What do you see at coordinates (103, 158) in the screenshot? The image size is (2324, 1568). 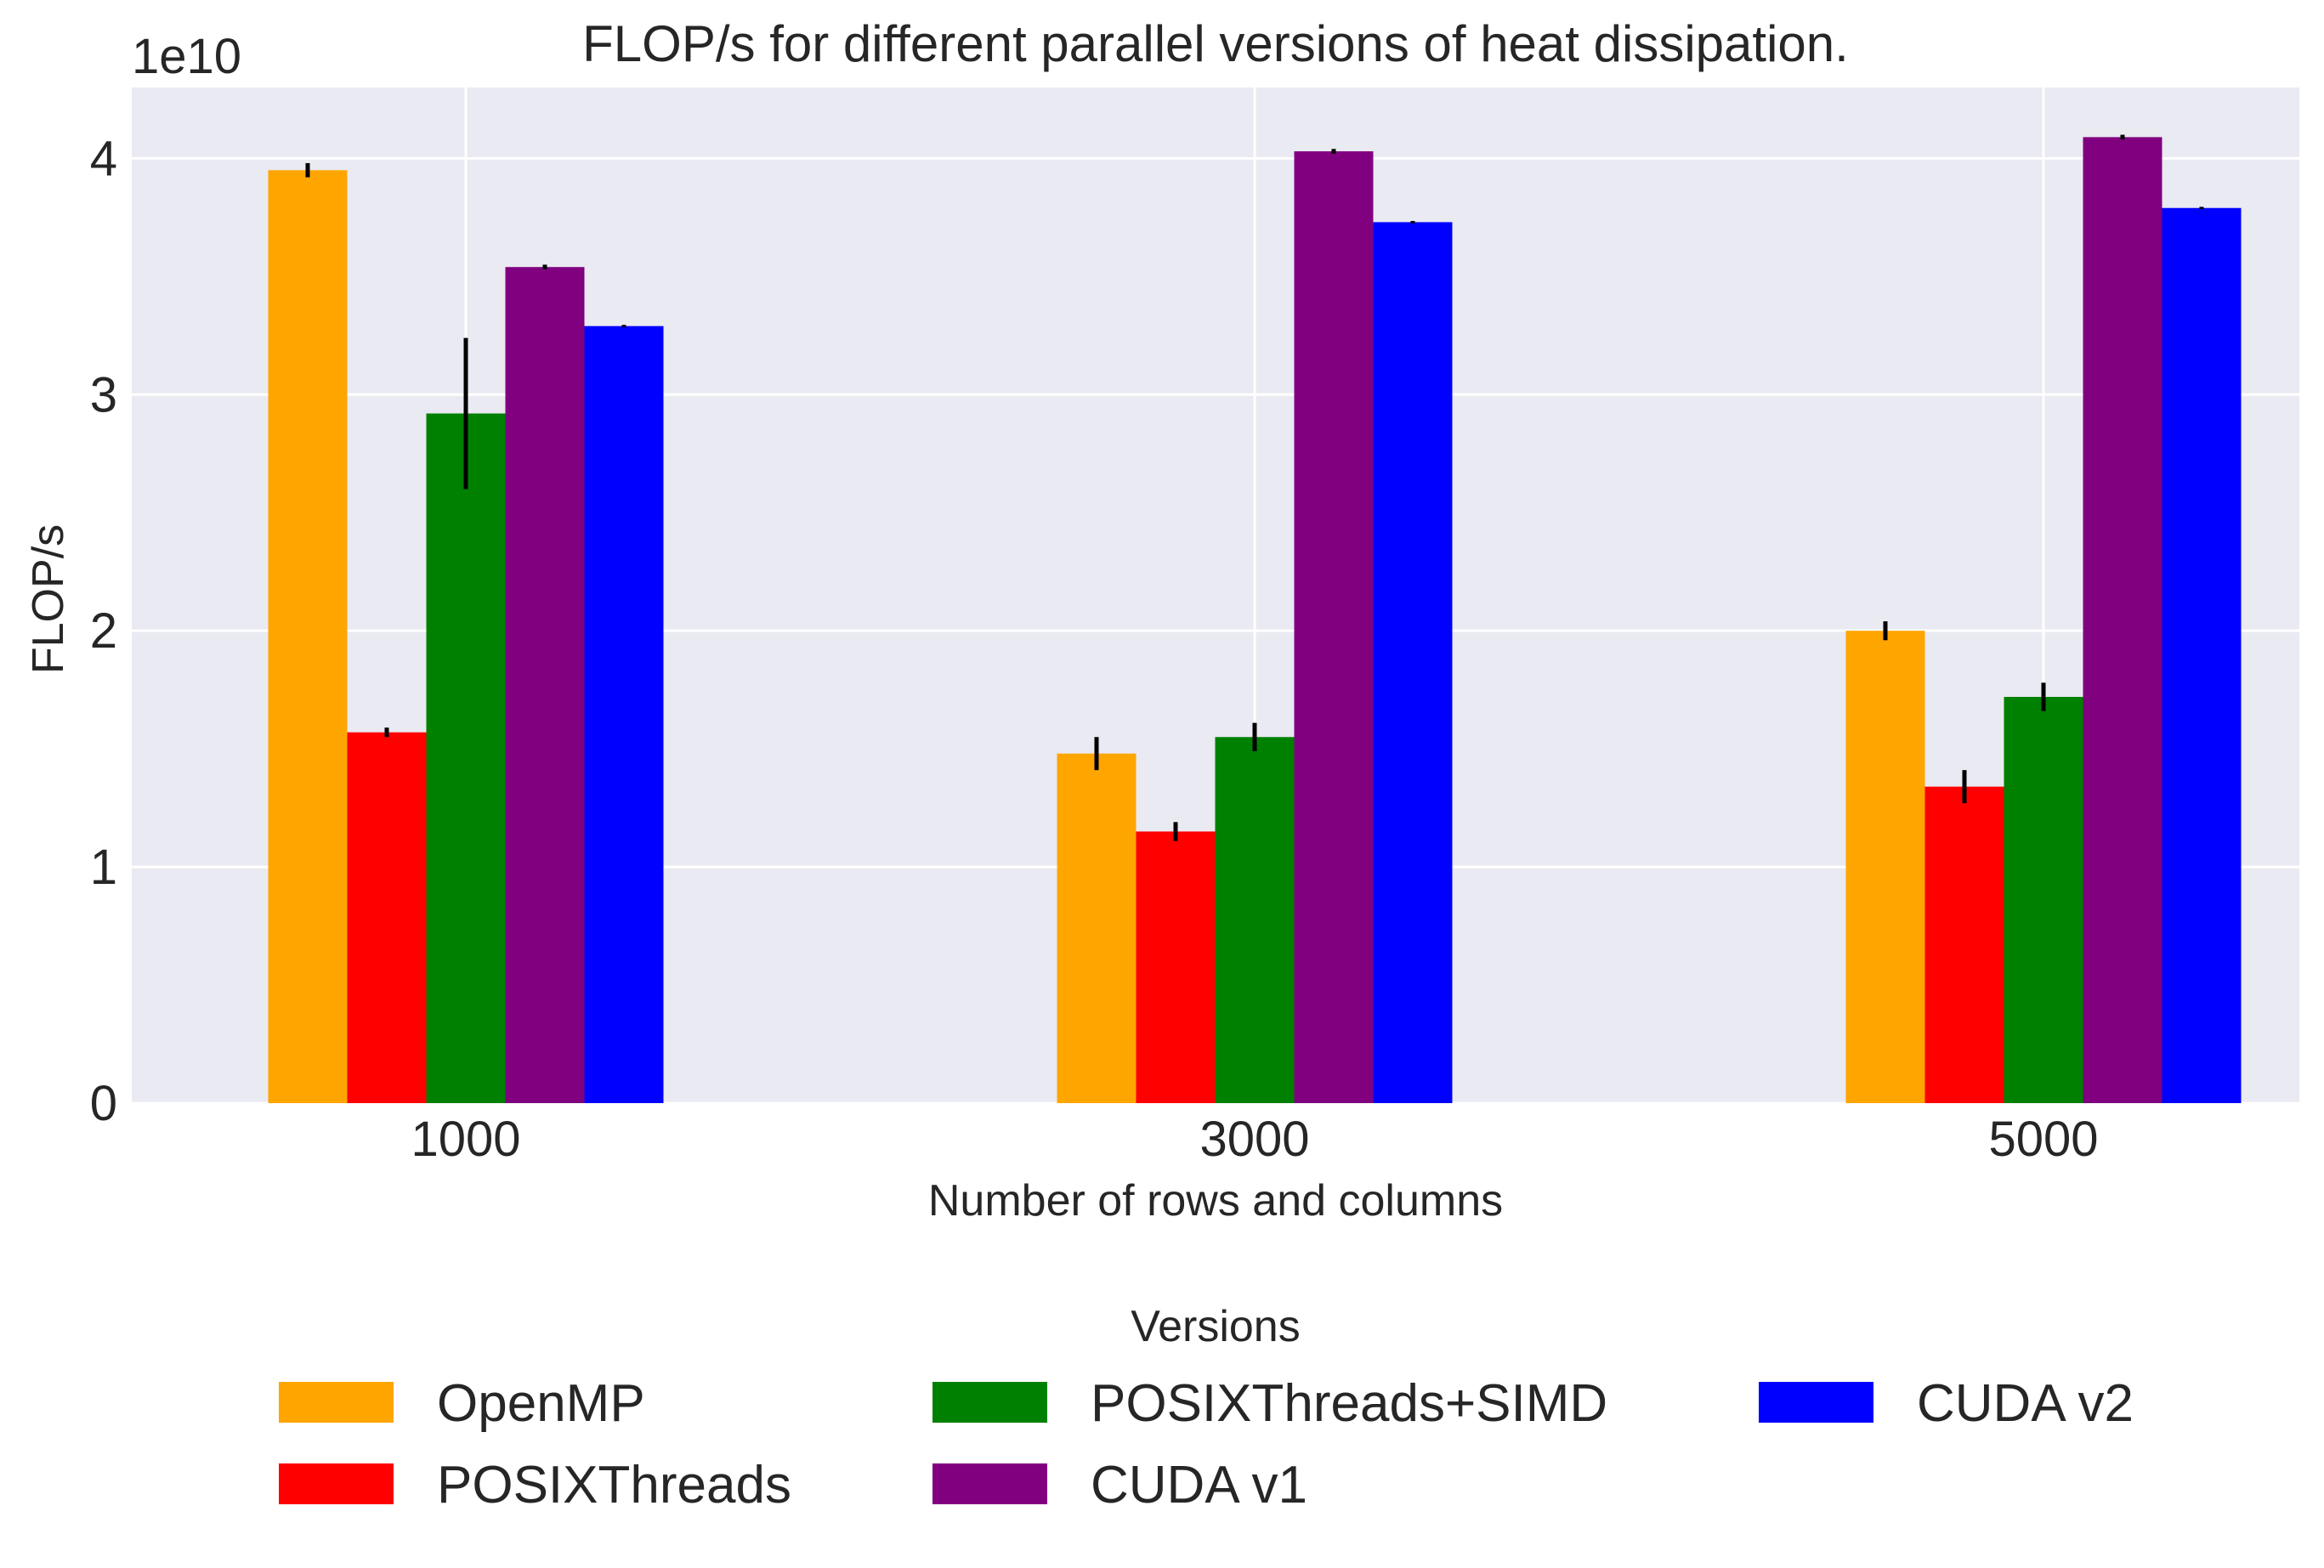 I see `y-tick-label: 4` at bounding box center [103, 158].